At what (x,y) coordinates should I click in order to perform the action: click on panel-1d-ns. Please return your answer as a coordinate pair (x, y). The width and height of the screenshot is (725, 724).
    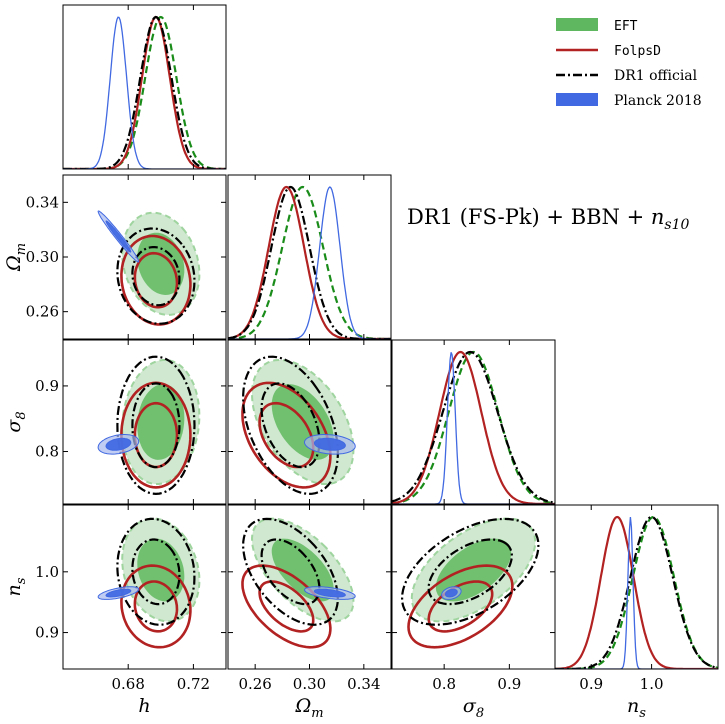
    Looking at the image, I should click on (636, 592).